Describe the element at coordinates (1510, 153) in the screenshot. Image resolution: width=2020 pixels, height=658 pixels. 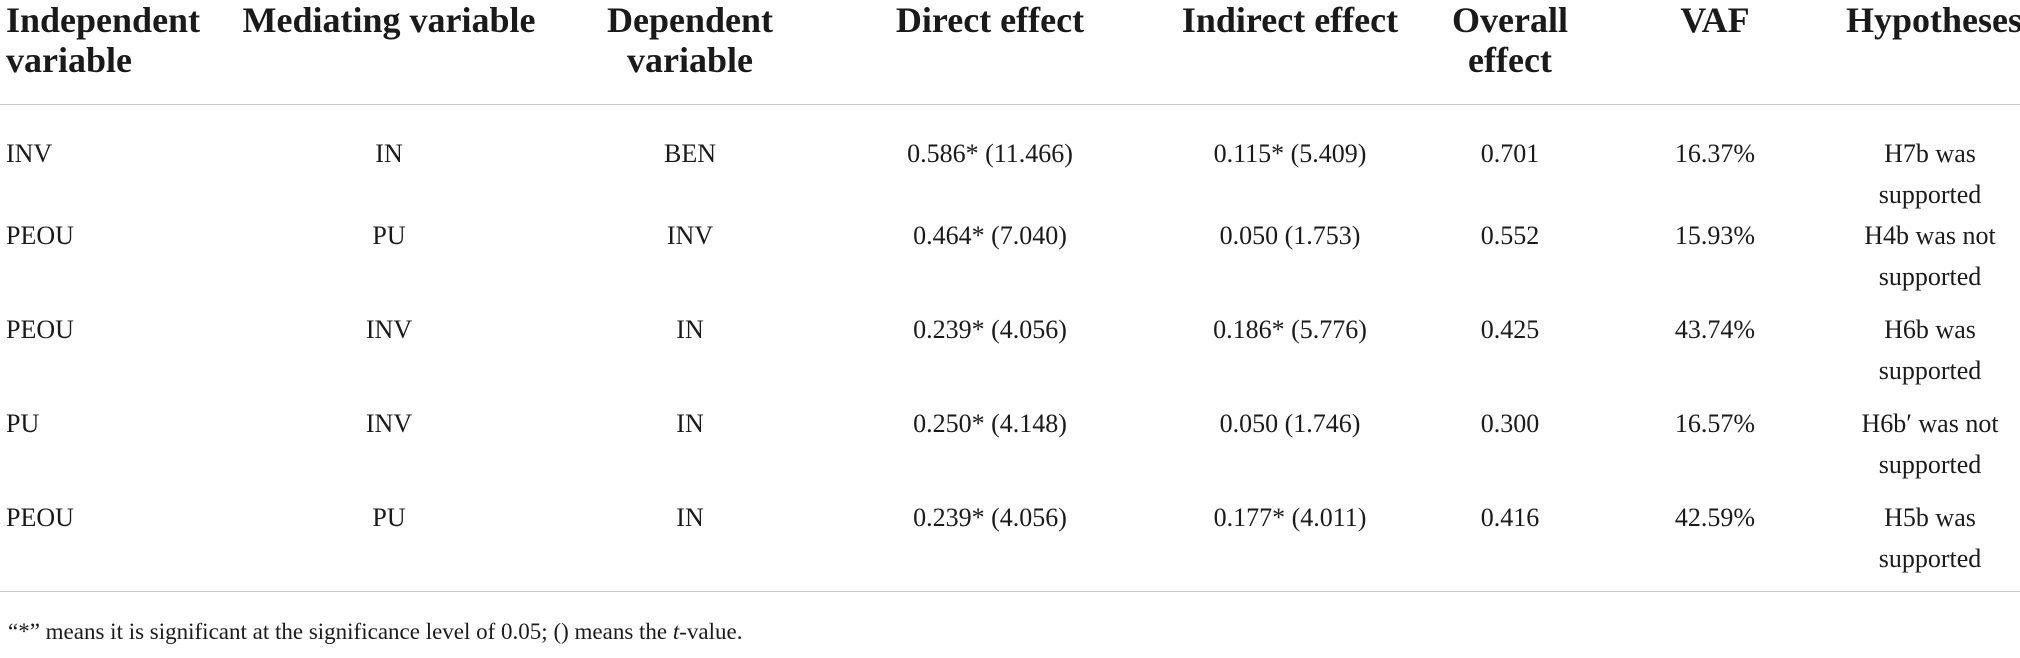
I see `cell-overall-effect: 0.701` at that location.